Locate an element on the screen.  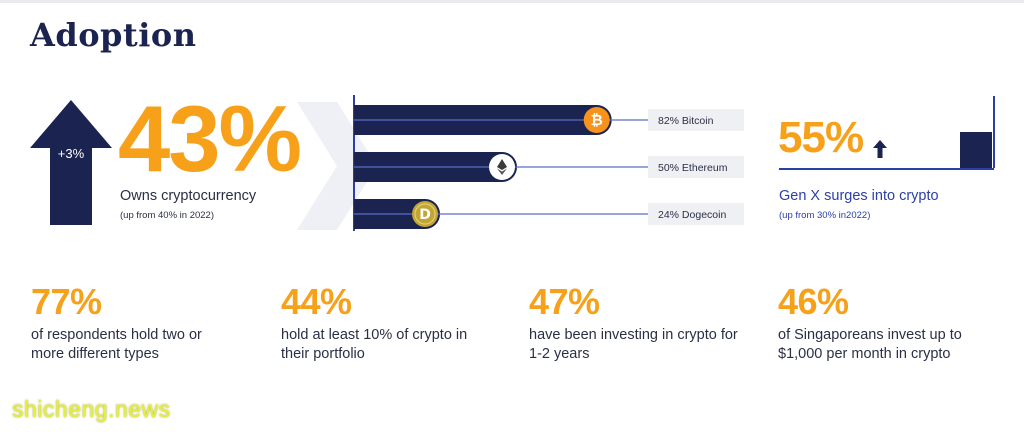
stat-number: 44% is located at coordinates (316, 301).